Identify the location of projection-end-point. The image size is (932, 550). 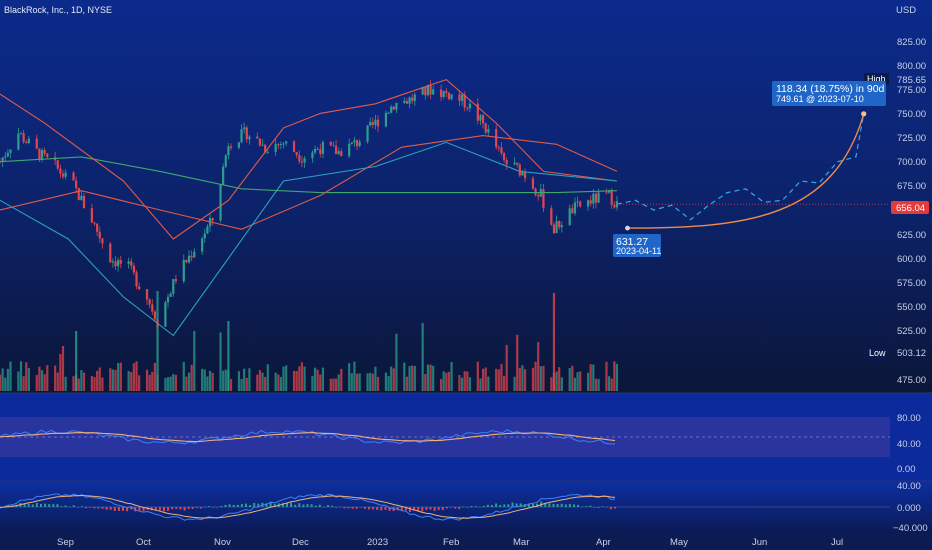
(863, 113).